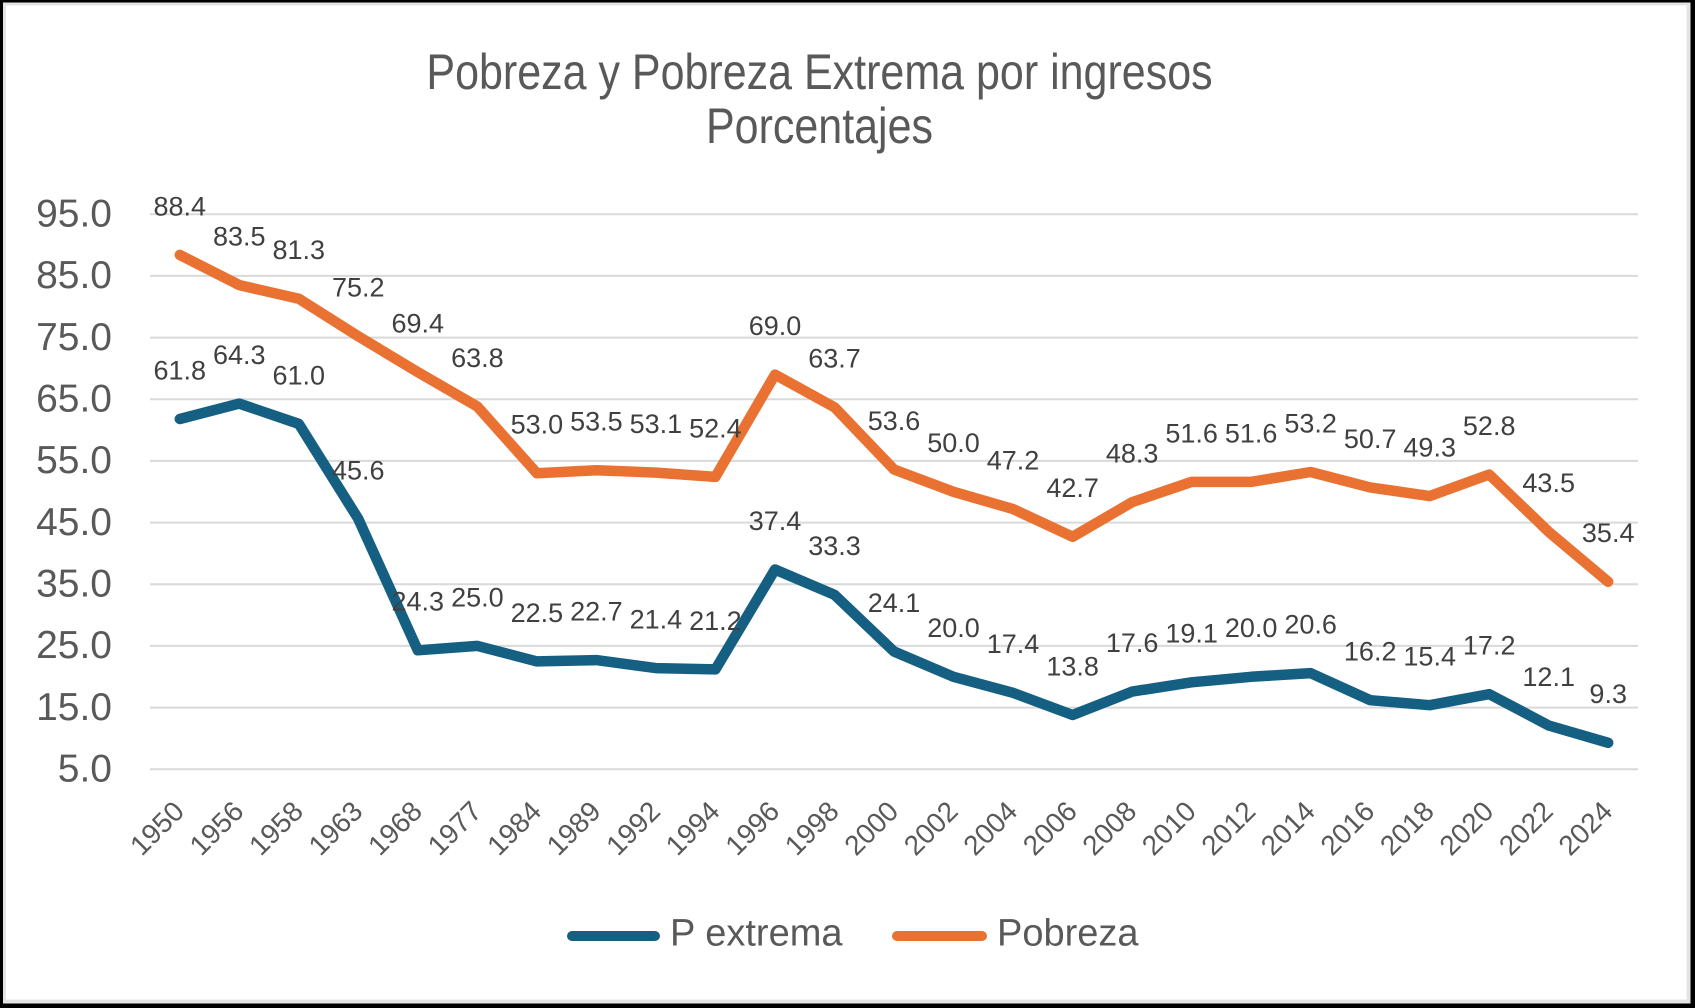  Describe the element at coordinates (834, 546) in the screenshot. I see `svg-text: 33.3` at that location.